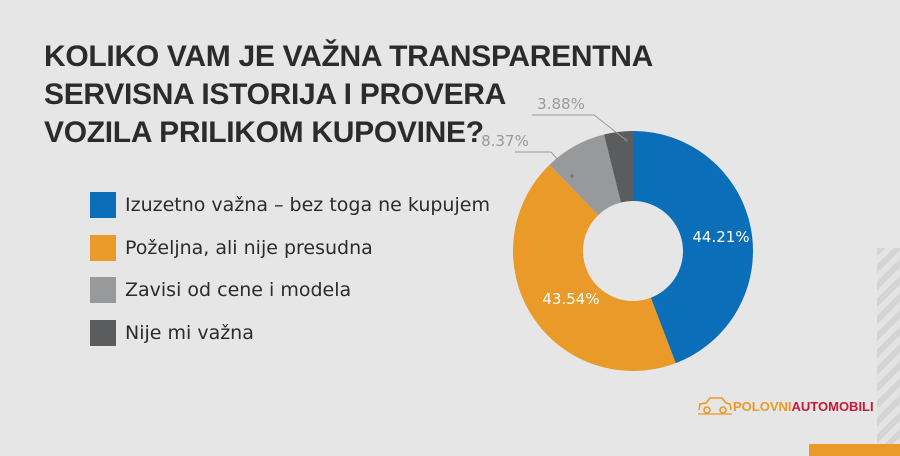 The height and width of the screenshot is (456, 900). What do you see at coordinates (307, 205) in the screenshot?
I see `legend-label: Izuzetno važna – bez toga ne kupujem` at bounding box center [307, 205].